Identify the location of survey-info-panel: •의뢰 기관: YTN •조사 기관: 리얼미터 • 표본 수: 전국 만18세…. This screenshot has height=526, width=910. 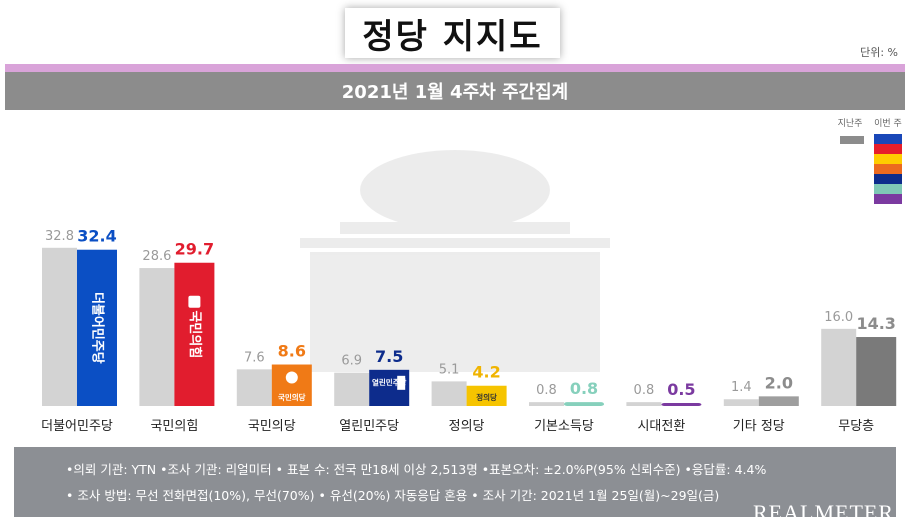
(455, 482).